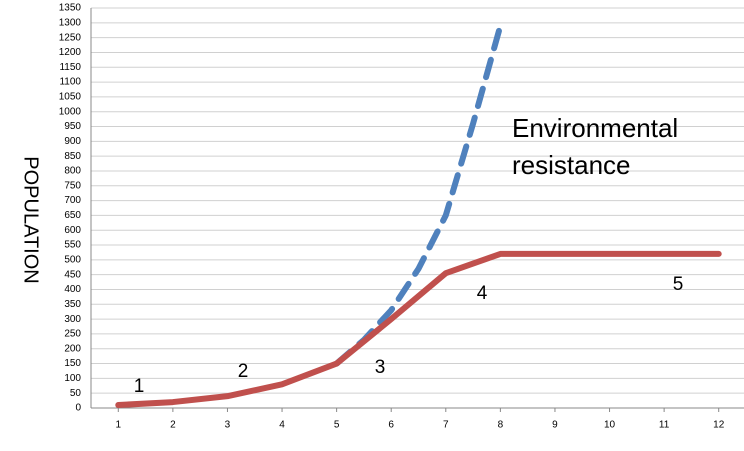 The height and width of the screenshot is (451, 744). What do you see at coordinates (70, 22) in the screenshot?
I see `y-tick-label: 1300` at bounding box center [70, 22].